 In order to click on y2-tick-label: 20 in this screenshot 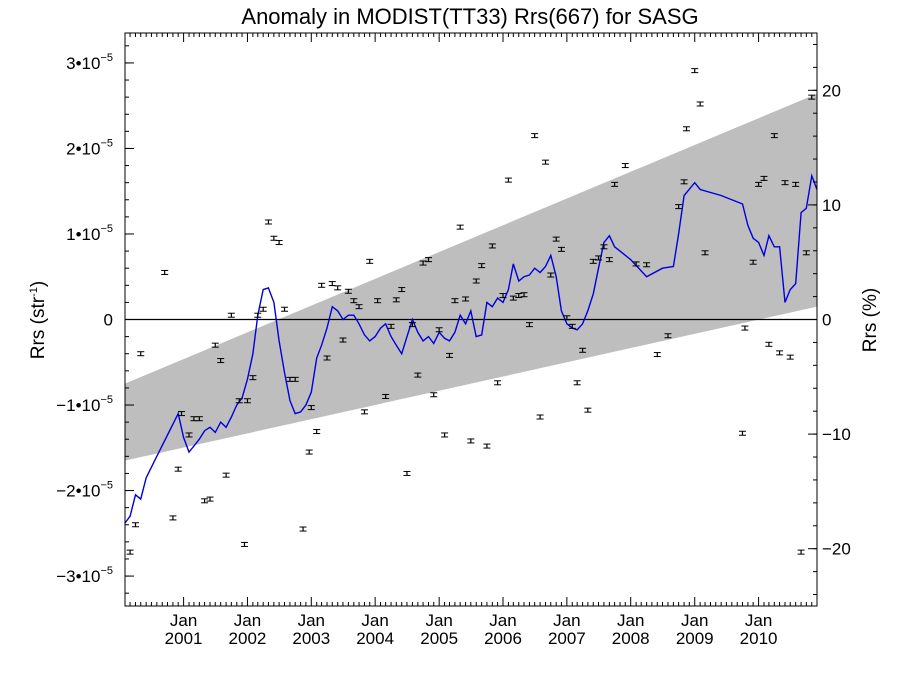, I will do `click(831, 90)`.